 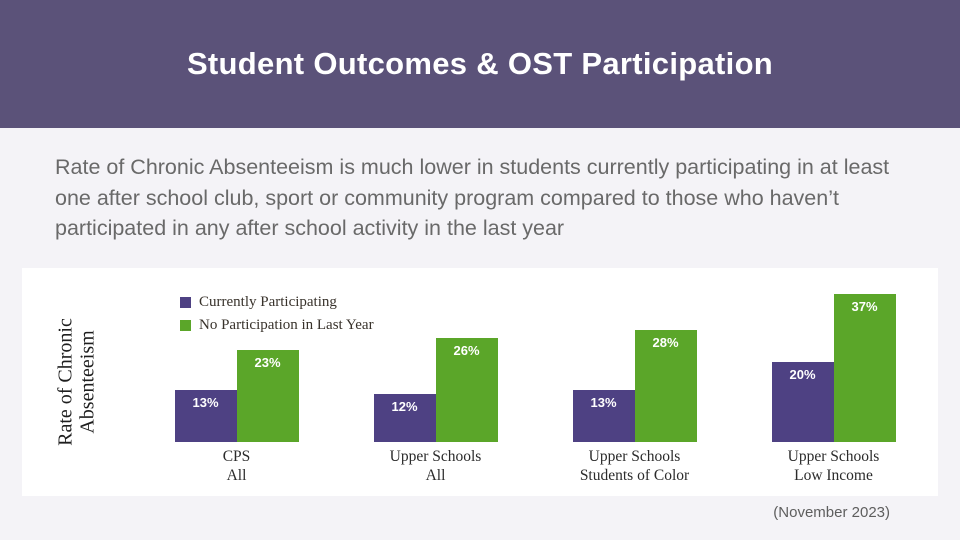 What do you see at coordinates (665, 386) in the screenshot?
I see `bar-no-participation: 28%` at bounding box center [665, 386].